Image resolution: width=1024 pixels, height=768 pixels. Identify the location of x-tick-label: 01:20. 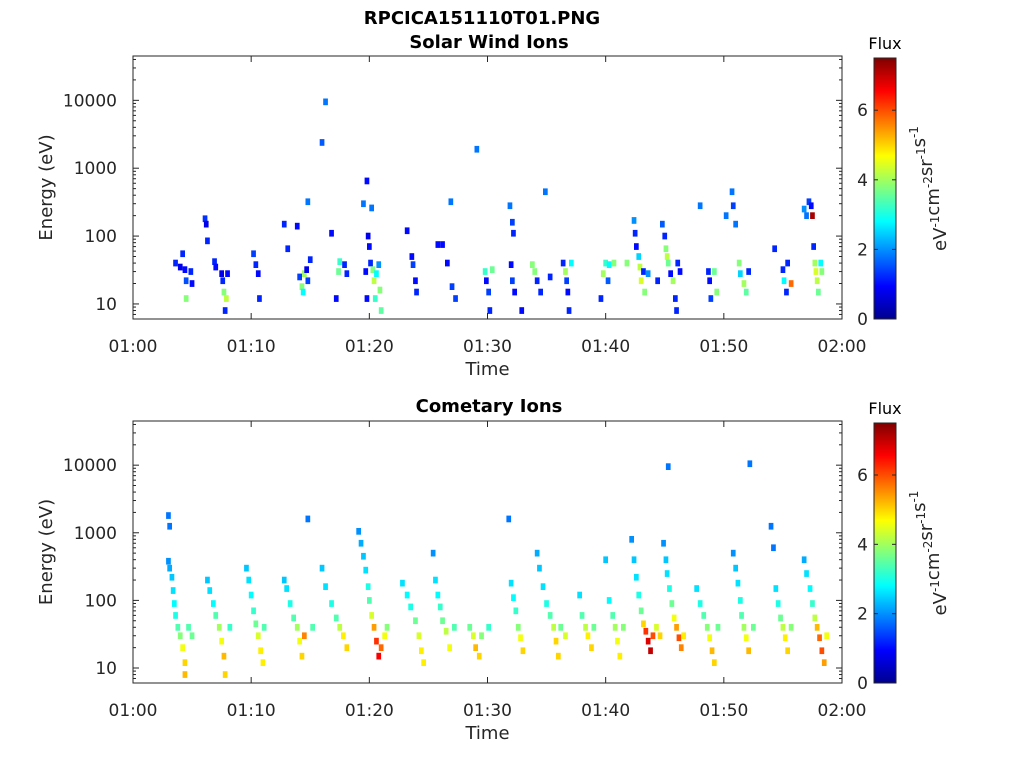
(369, 347).